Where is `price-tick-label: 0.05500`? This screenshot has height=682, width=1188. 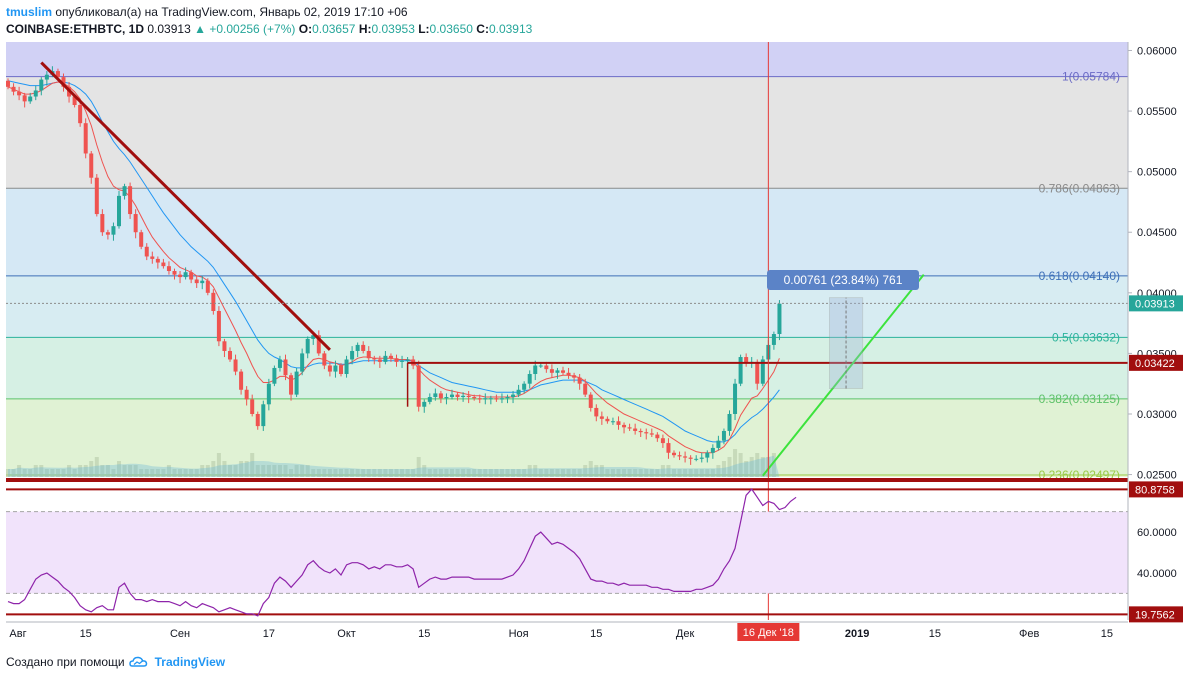
price-tick-label: 0.05500 is located at coordinates (1157, 112).